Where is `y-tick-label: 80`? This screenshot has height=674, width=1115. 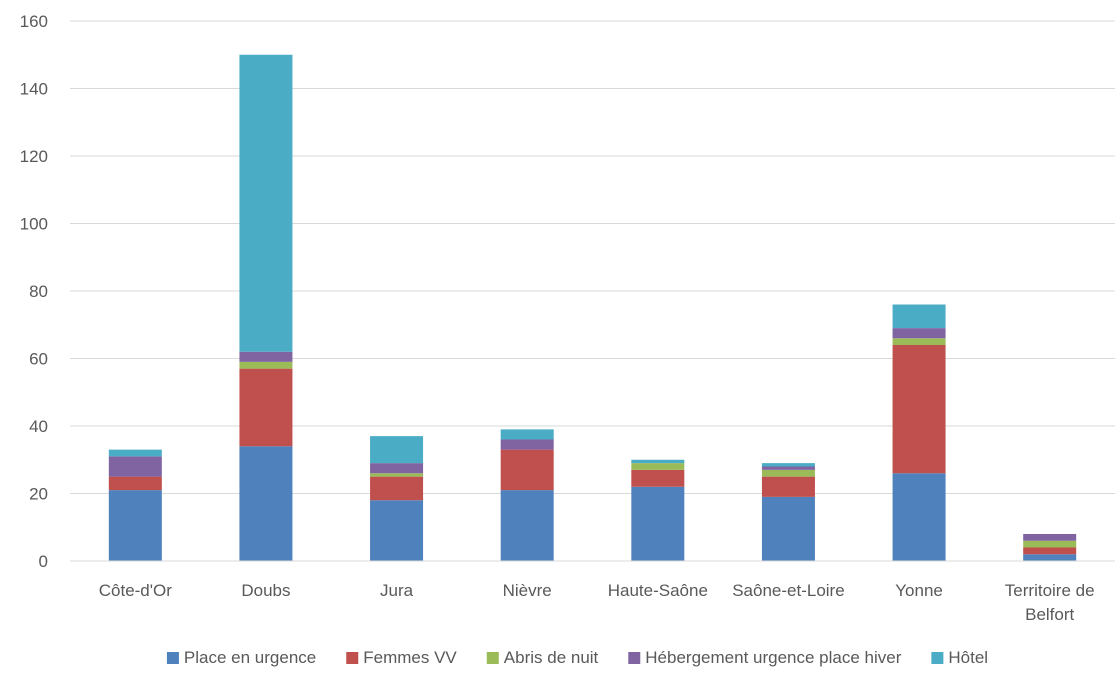 y-tick-label: 80 is located at coordinates (38, 291).